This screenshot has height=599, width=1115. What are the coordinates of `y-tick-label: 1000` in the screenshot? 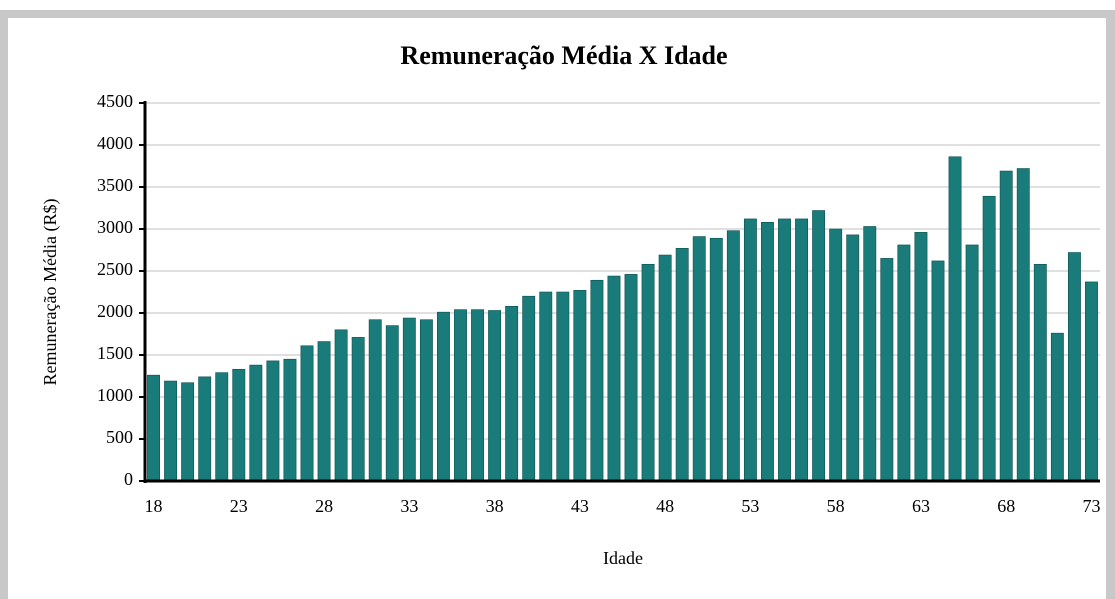 It's located at (115, 395).